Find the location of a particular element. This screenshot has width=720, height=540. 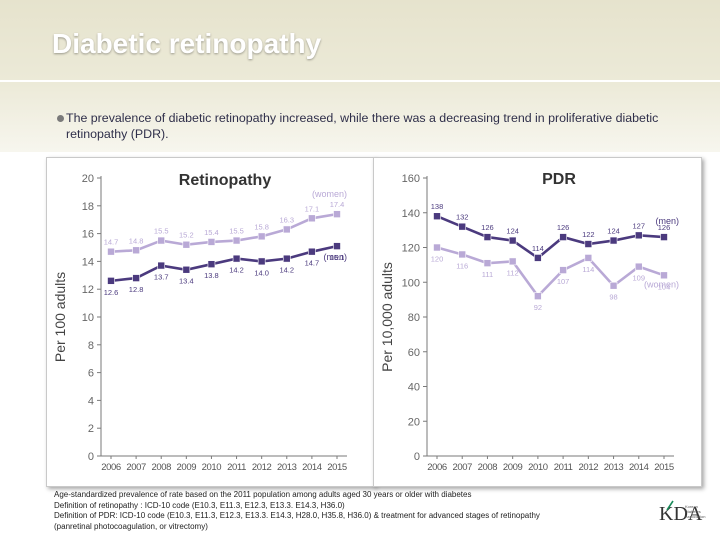

bullet-icon is located at coordinates (60, 118).